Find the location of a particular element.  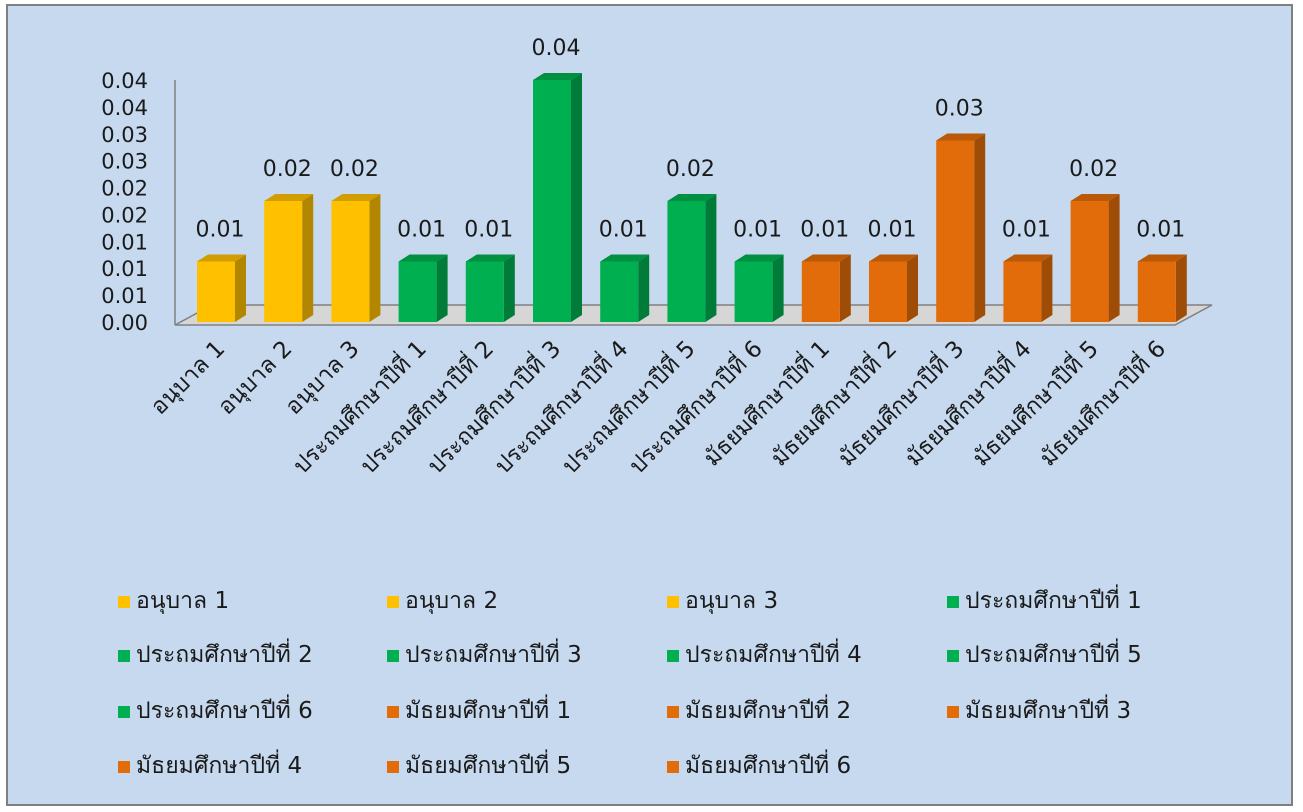

legend-label: อนุบาล 3 is located at coordinates (731, 601).